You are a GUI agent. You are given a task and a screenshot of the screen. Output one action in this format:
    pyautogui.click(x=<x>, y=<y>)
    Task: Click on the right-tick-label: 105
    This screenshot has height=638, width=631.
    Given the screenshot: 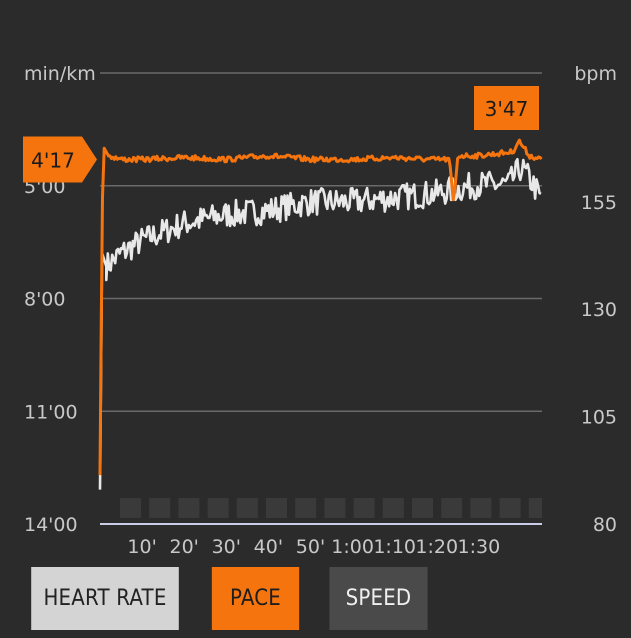 What is the action you would take?
    pyautogui.click(x=599, y=418)
    